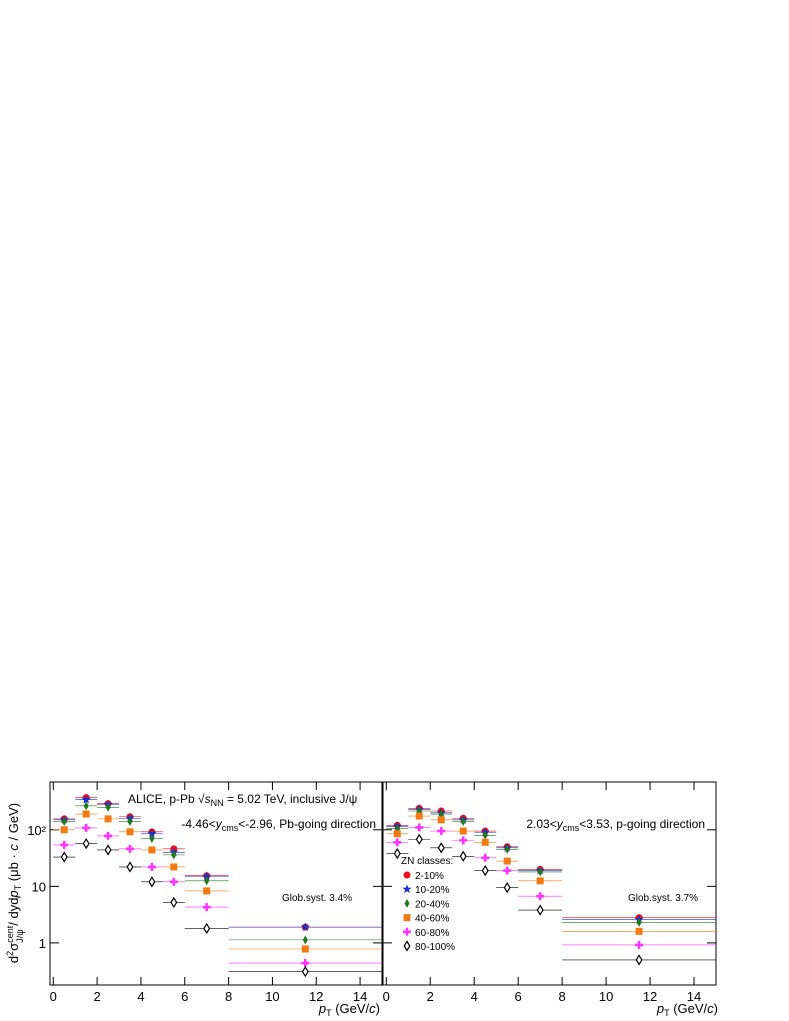 Image resolution: width=789 pixels, height=1021 pixels. Describe the element at coordinates (53, 996) in the screenshot. I see `x-tick-label: 0` at that location.